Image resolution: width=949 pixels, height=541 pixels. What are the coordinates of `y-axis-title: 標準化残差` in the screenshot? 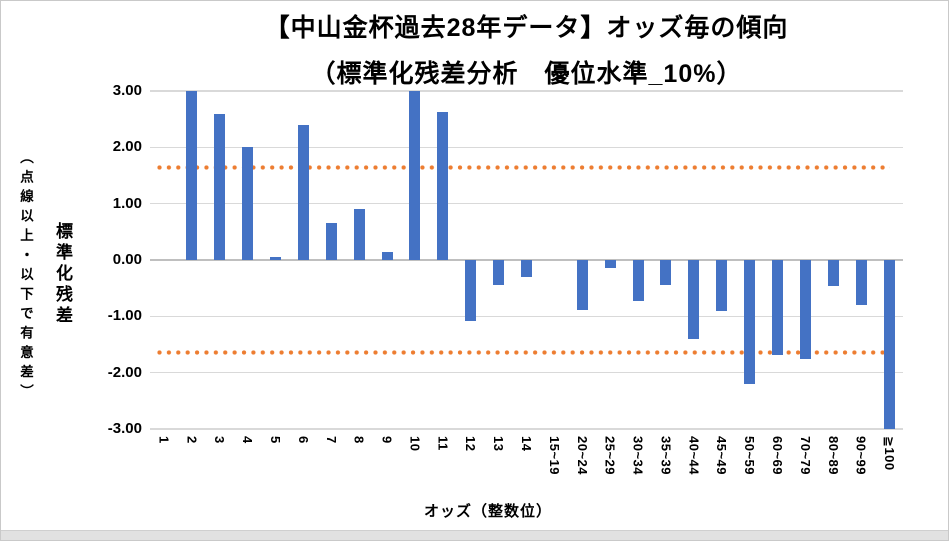 It's located at (62, 274).